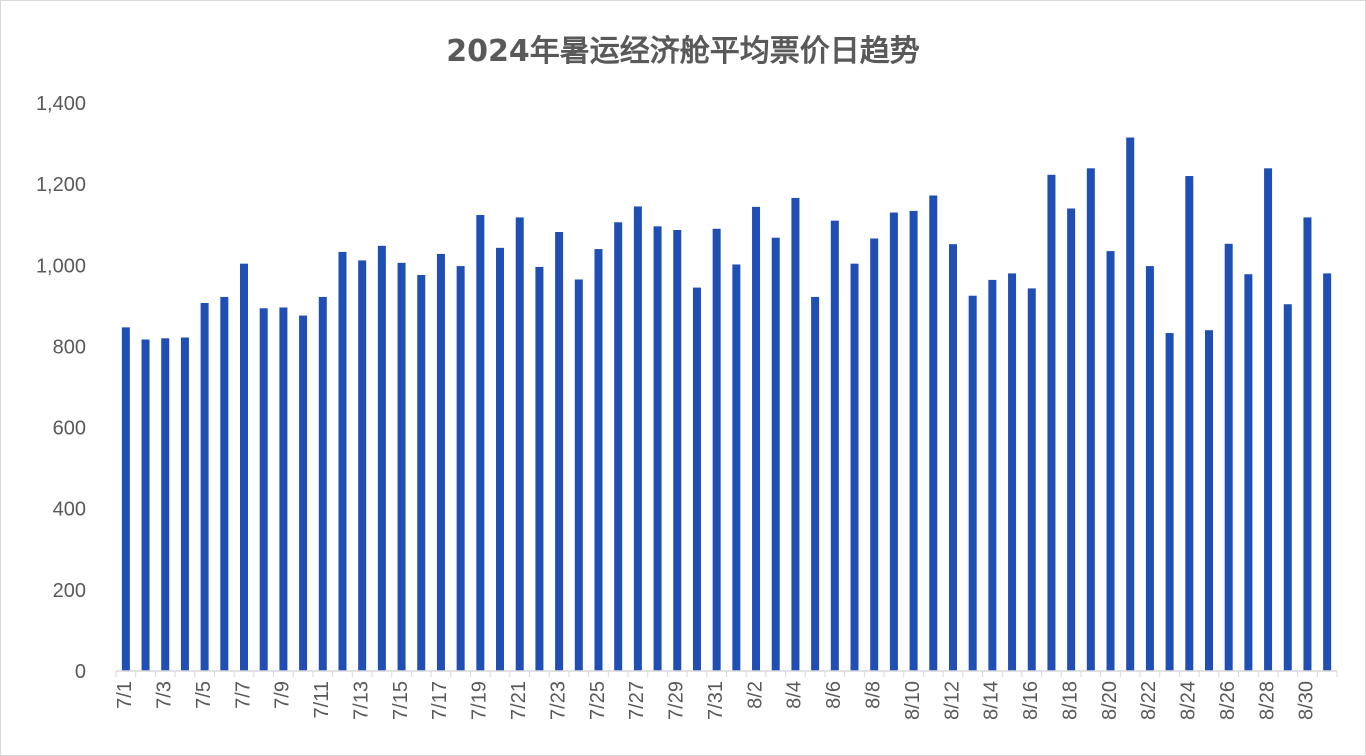  What do you see at coordinates (834, 695) in the screenshot?
I see `x-tick-label: 8/6` at bounding box center [834, 695].